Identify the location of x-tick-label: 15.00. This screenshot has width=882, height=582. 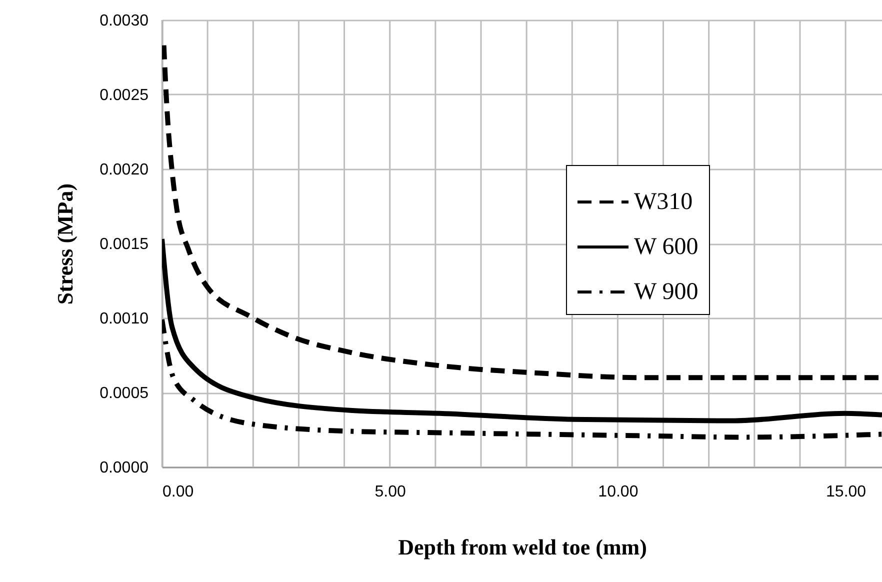
(846, 492).